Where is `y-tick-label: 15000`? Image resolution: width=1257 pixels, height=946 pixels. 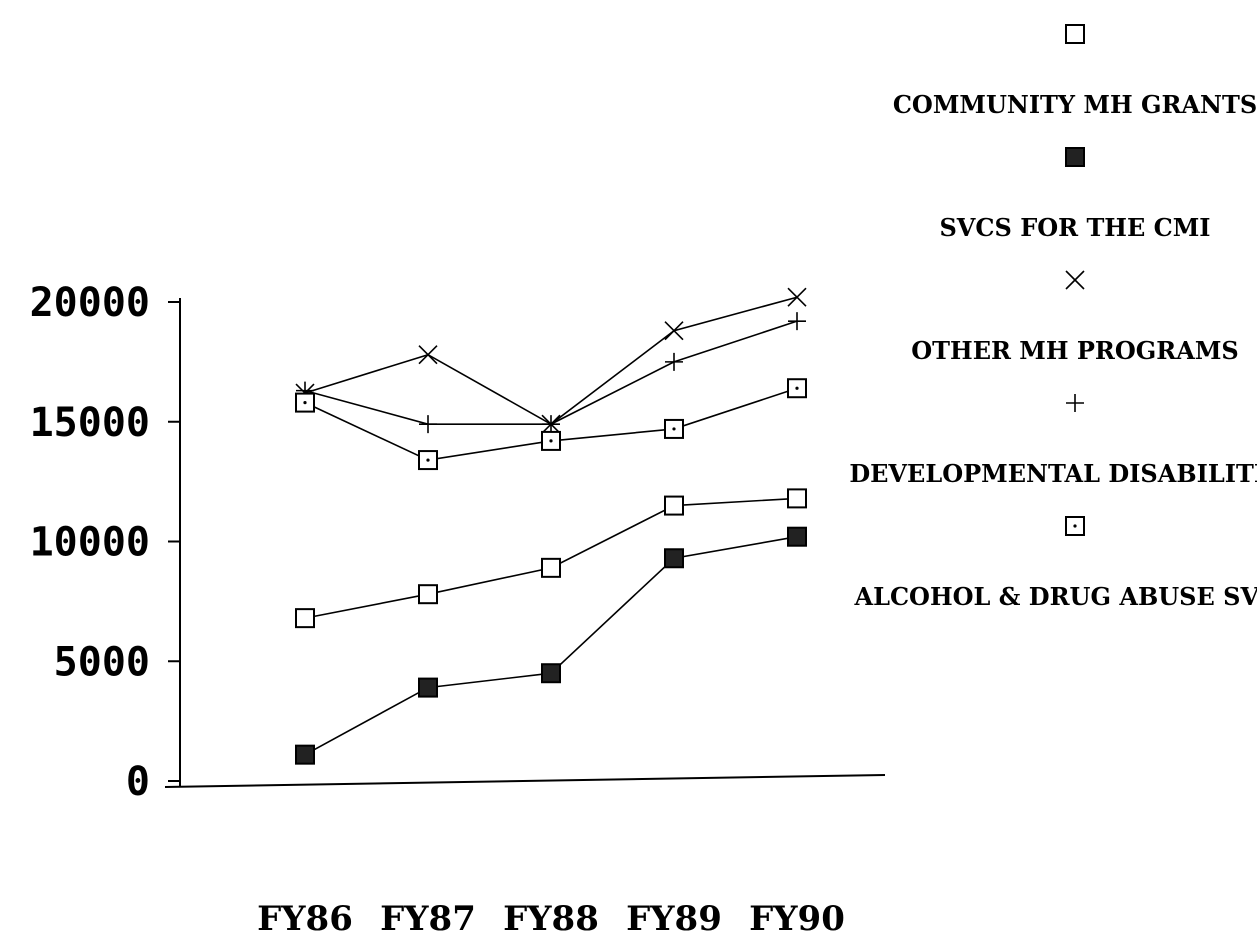
y-tick-label: 15000 is located at coordinates (90, 423).